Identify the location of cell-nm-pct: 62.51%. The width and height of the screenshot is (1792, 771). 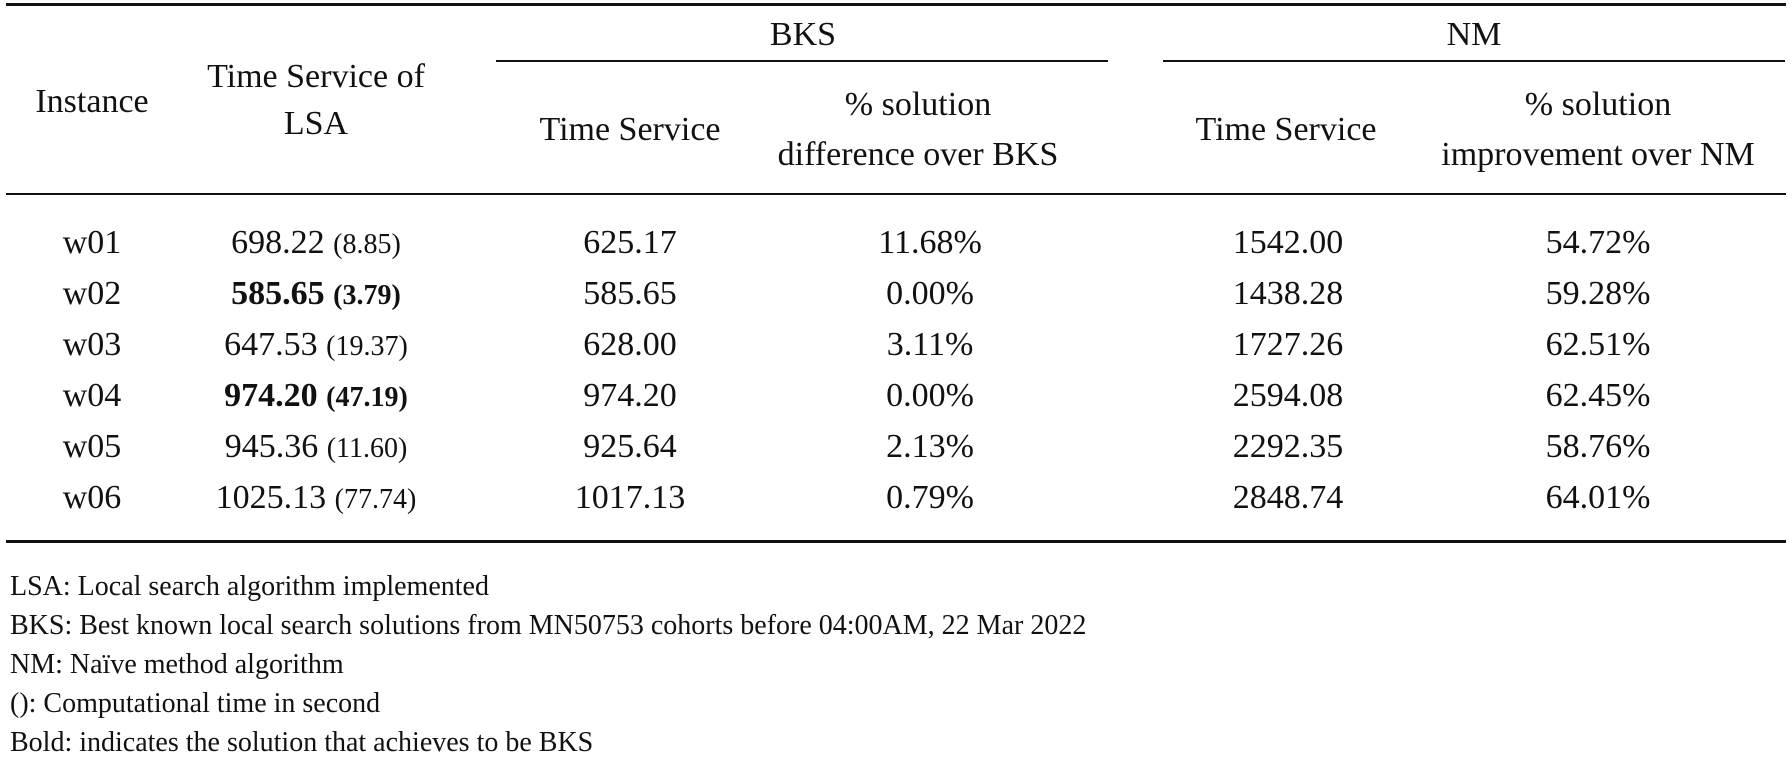
(1598, 344).